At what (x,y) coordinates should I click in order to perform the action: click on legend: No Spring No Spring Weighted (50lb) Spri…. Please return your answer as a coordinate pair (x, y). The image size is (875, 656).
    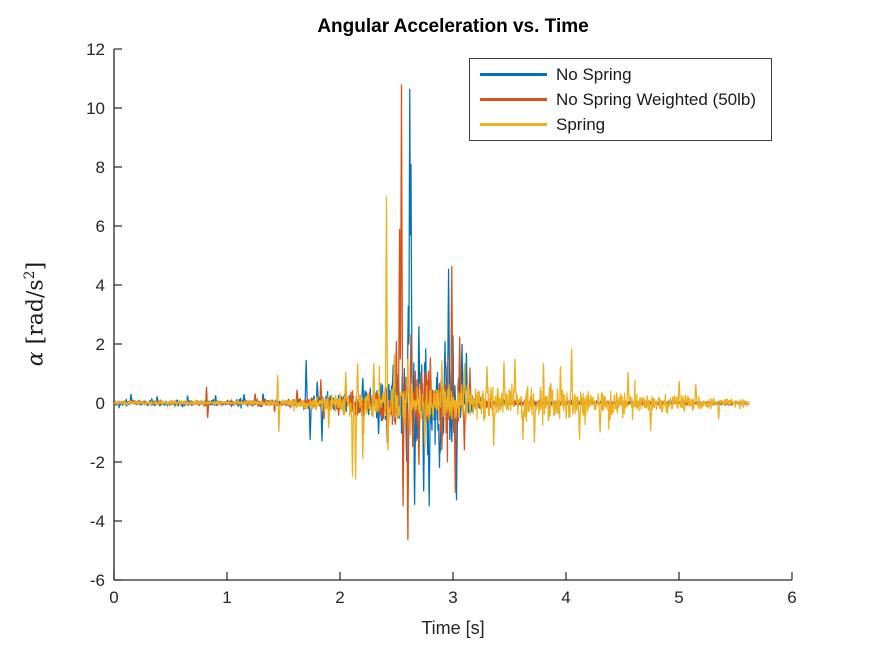
    Looking at the image, I should click on (620, 99).